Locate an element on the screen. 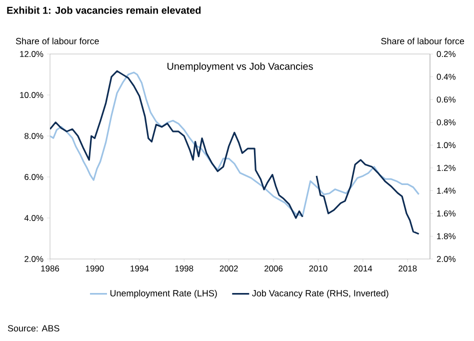 The height and width of the screenshot is (341, 474). y-tick-label: 6.0% is located at coordinates (34, 177).